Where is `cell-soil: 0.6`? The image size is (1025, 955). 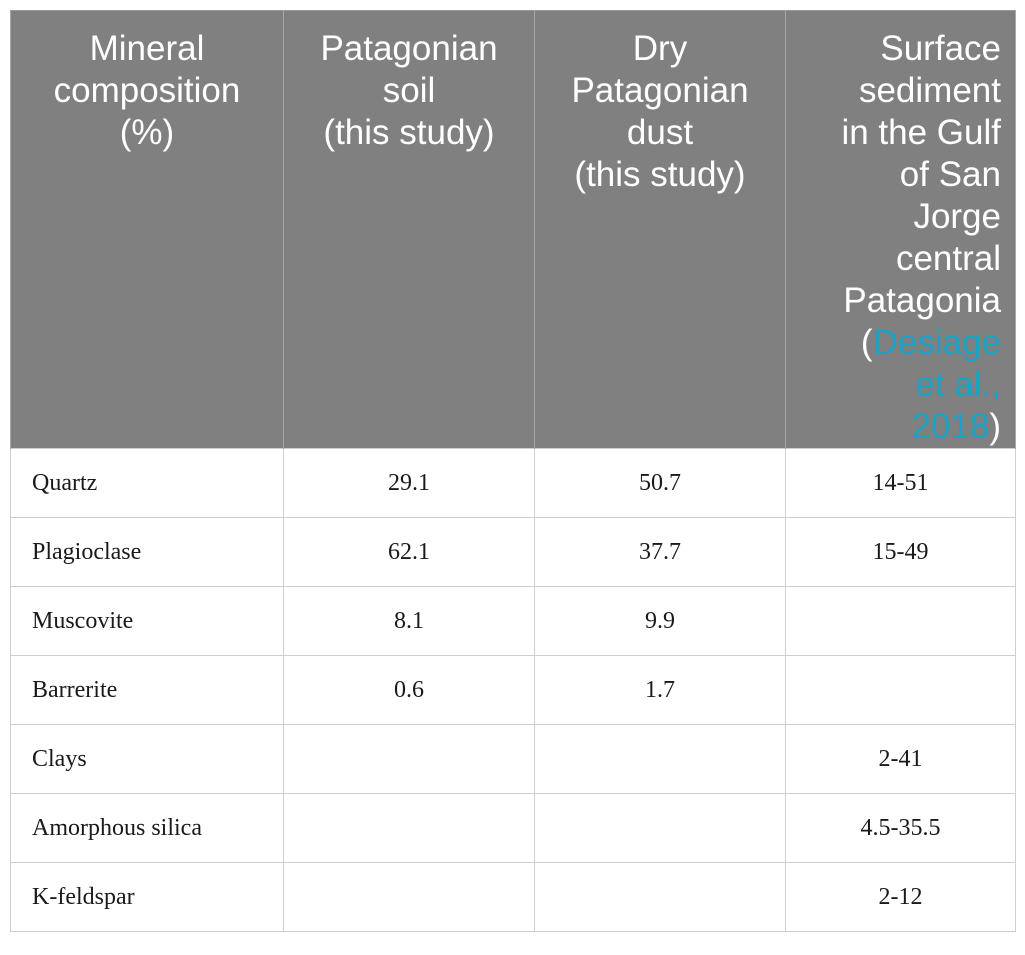 cell-soil: 0.6 is located at coordinates (409, 690).